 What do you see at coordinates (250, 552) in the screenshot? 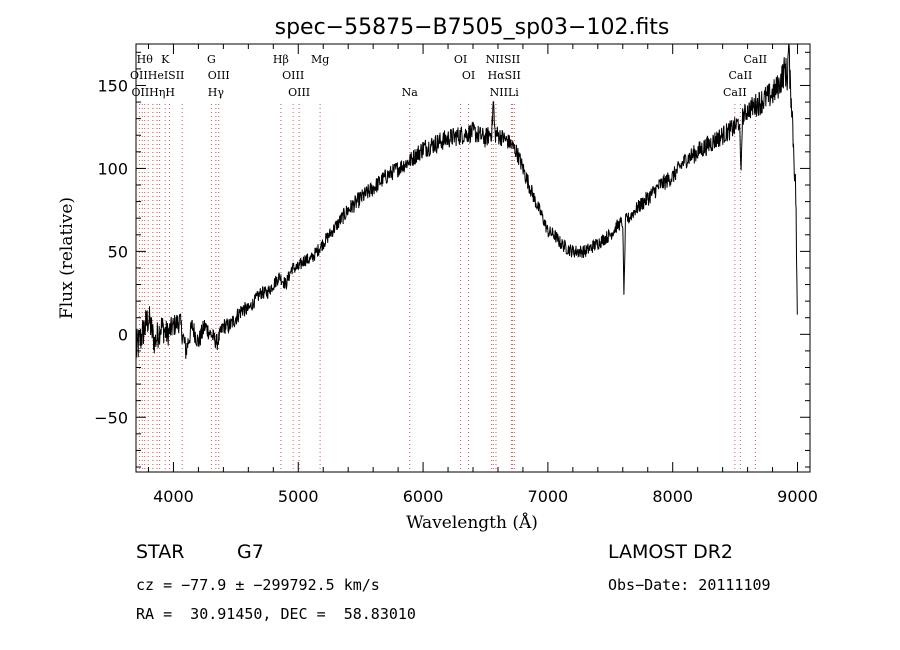
I see `subclass-label: G7` at bounding box center [250, 552].